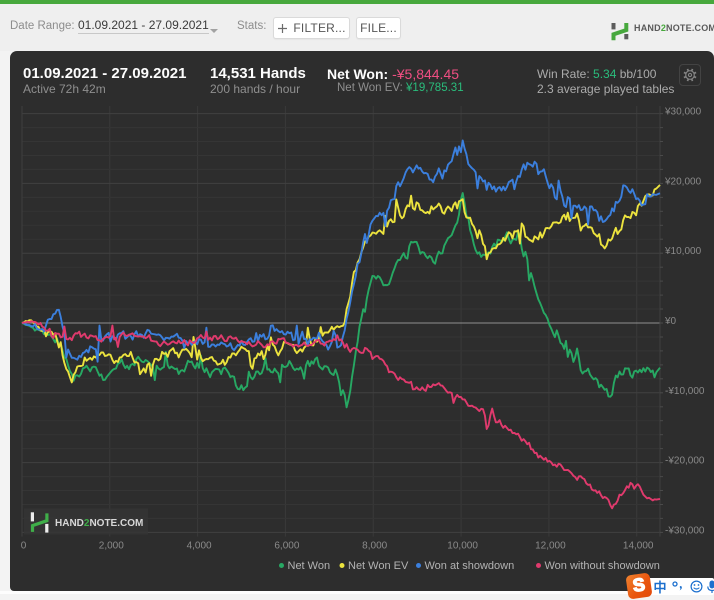 This screenshot has width=714, height=600. Describe the element at coordinates (99, 523) in the screenshot. I see `svg-text: HAND2NOTE.COM` at that location.